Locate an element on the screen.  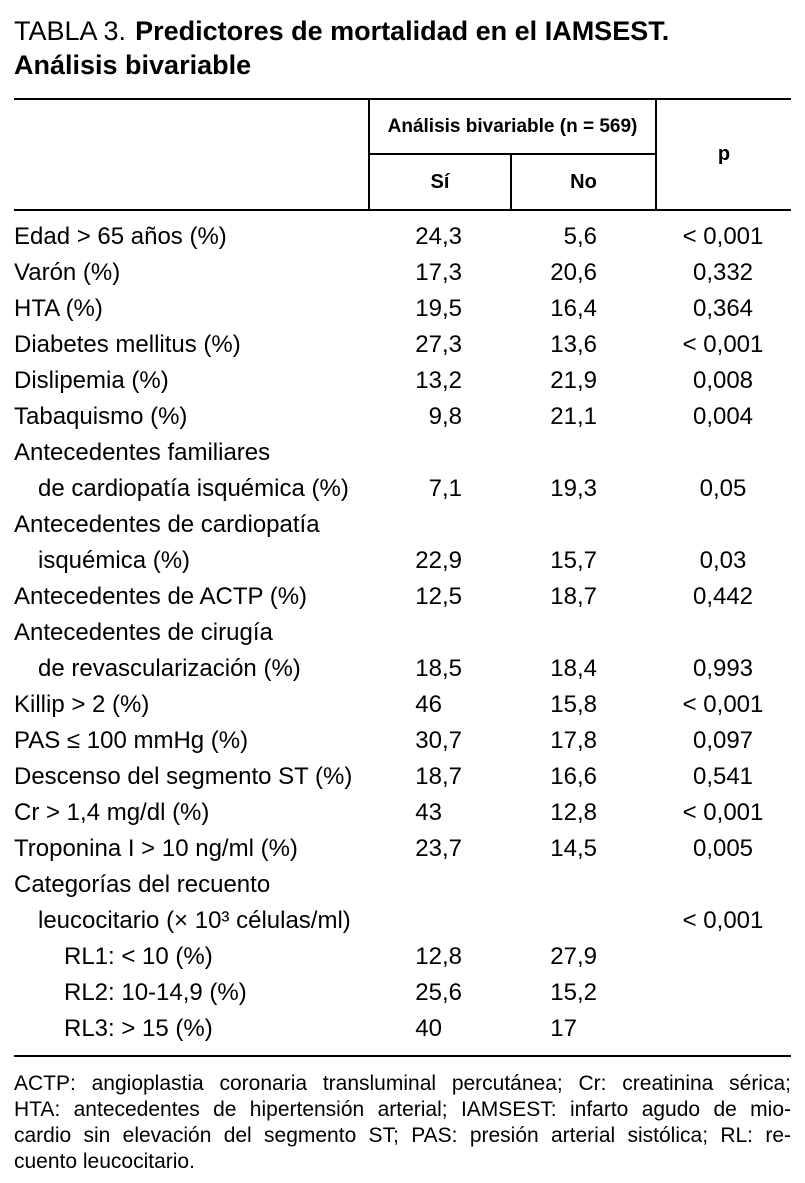
table-row-line: Antecedentes familiares is located at coordinates (402, 453).